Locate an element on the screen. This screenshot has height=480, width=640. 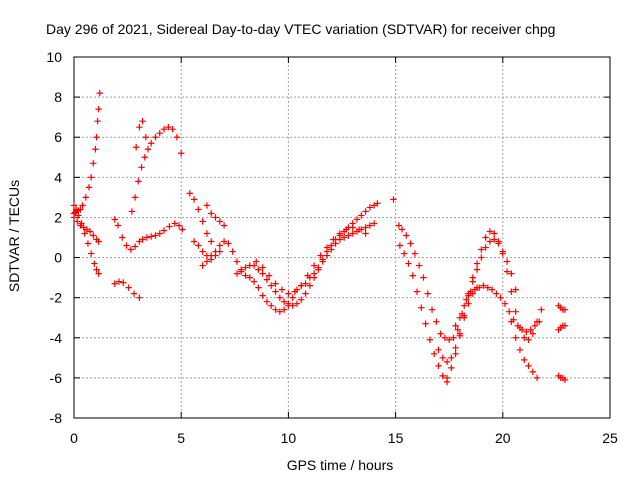
x-tick-label: 5 is located at coordinates (181, 438).